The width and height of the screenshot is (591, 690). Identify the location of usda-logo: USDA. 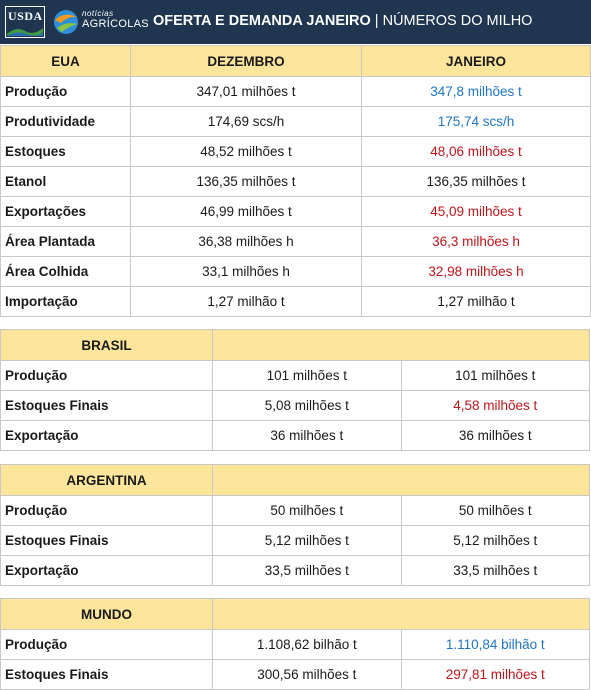
(25, 22).